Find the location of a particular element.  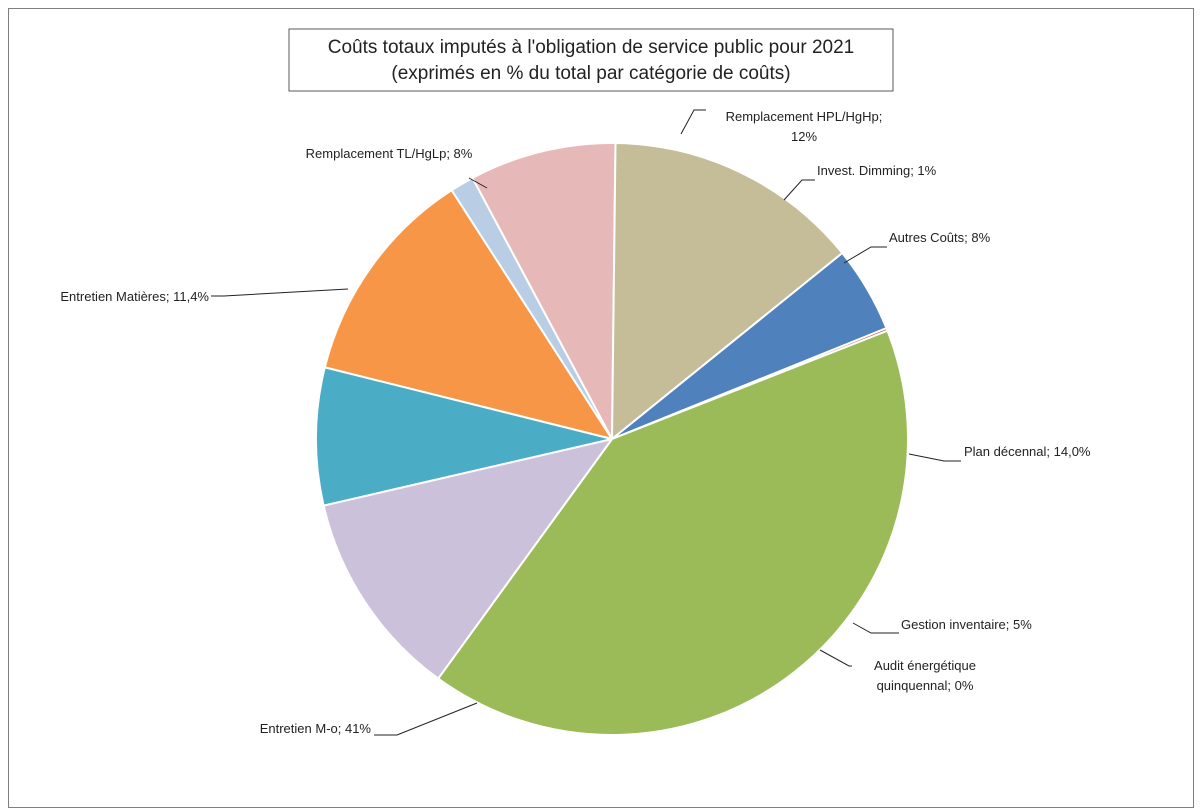

slice-label-line: Remplacement HPL/HgHp; is located at coordinates (804, 116).